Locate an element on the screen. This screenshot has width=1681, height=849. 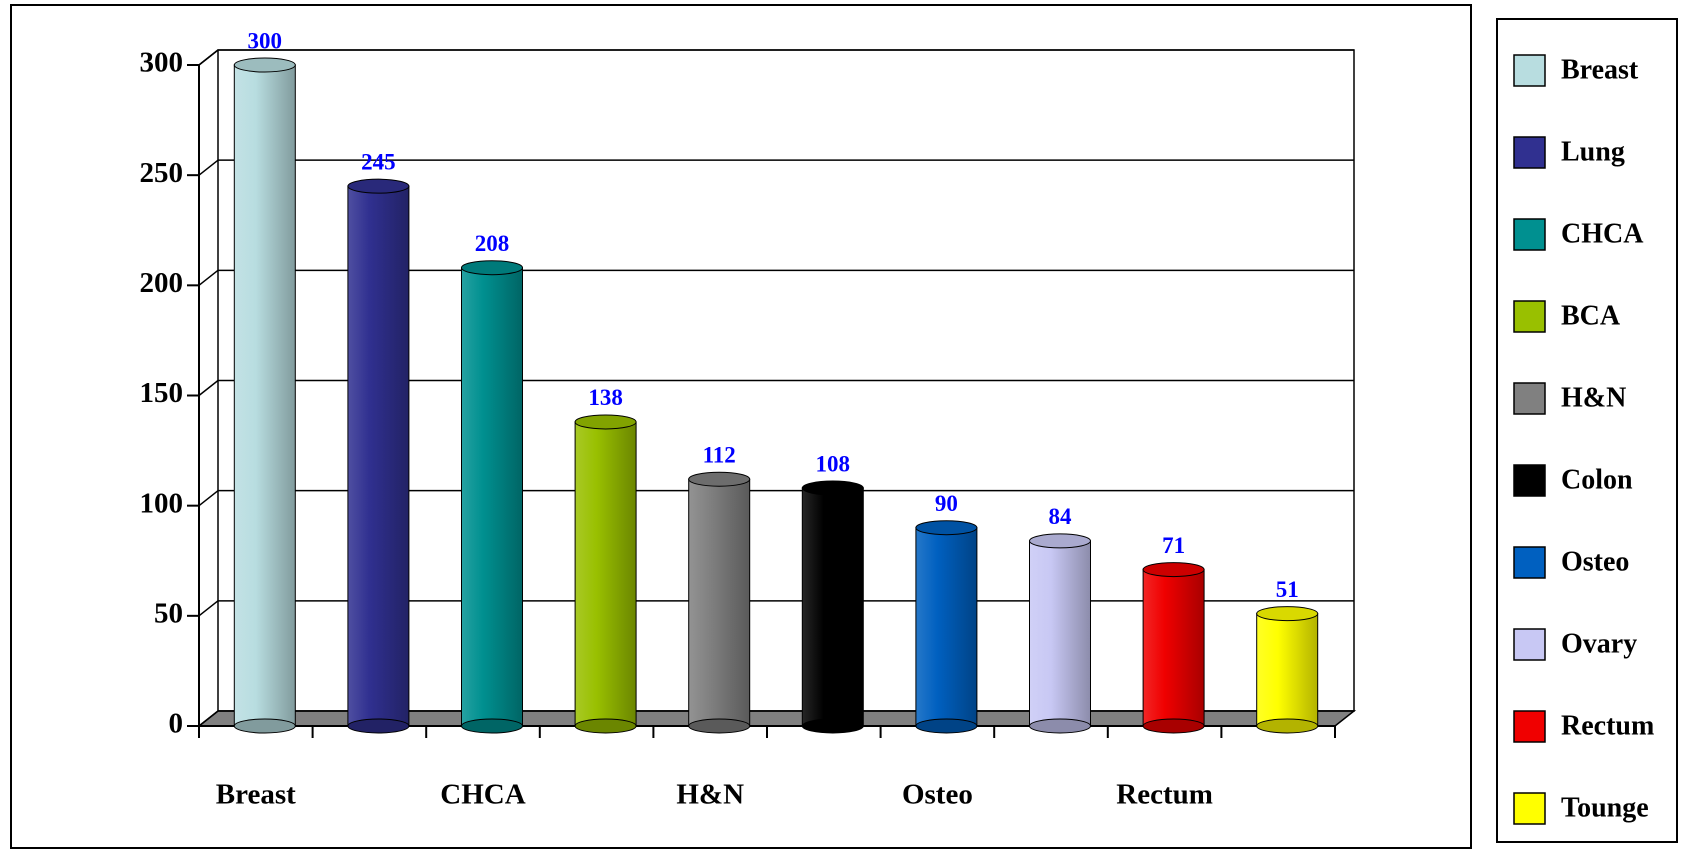
legend-label: Rectum is located at coordinates (1607, 725).